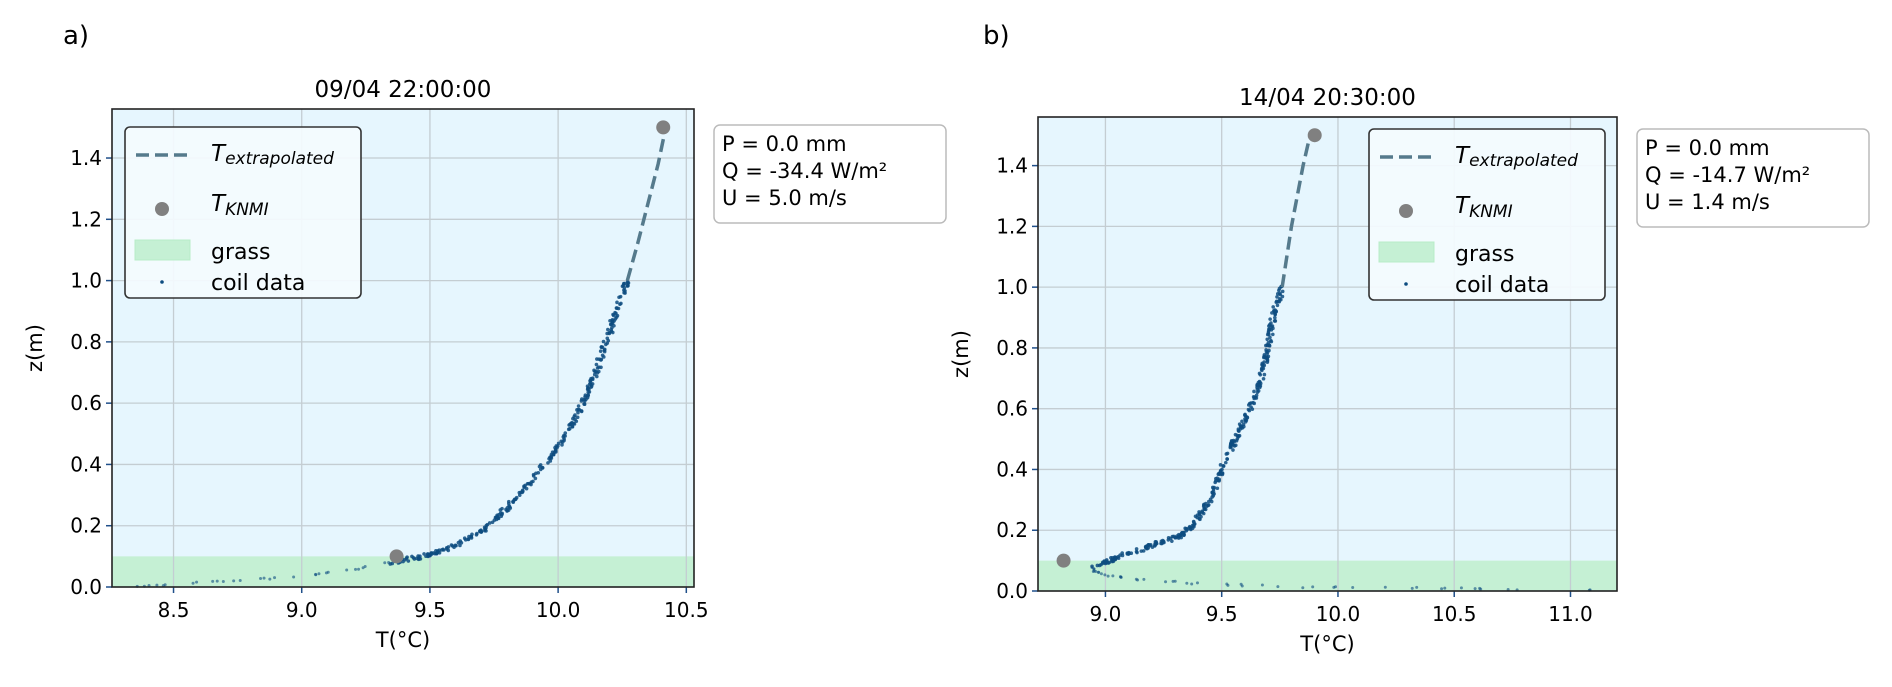 Image resolution: width=1892 pixels, height=687 pixels. Describe the element at coordinates (402, 640) in the screenshot. I see `x-axis-label: T(°C)` at that location.